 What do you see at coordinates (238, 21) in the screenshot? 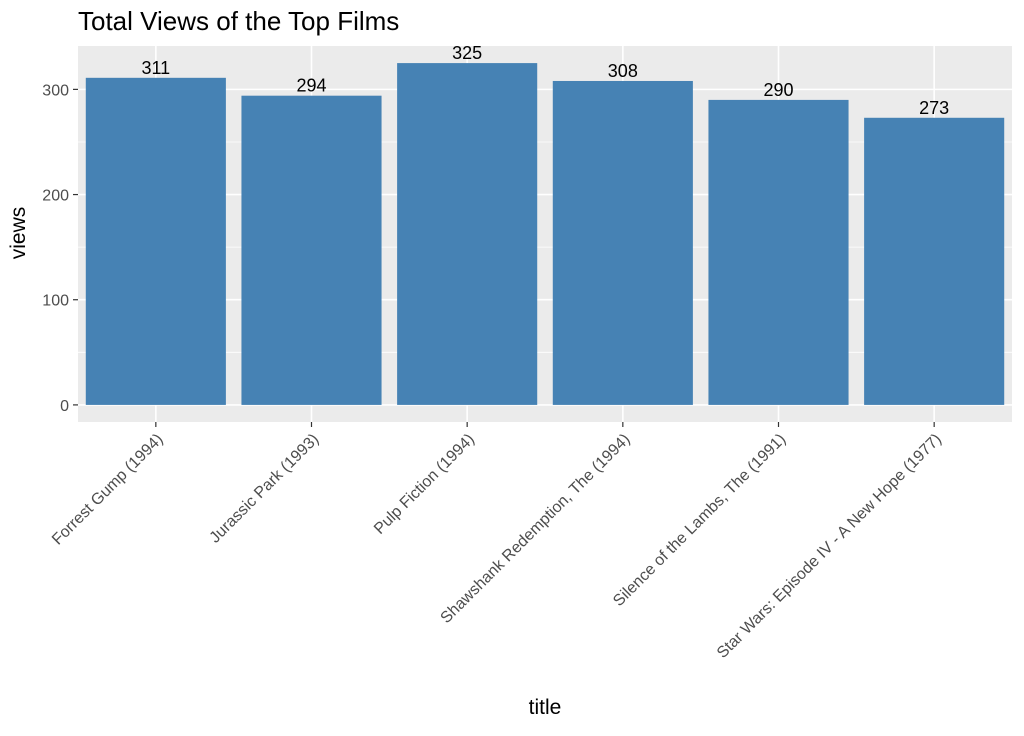
I see `chart-title: Total Views of the Top Films` at bounding box center [238, 21].